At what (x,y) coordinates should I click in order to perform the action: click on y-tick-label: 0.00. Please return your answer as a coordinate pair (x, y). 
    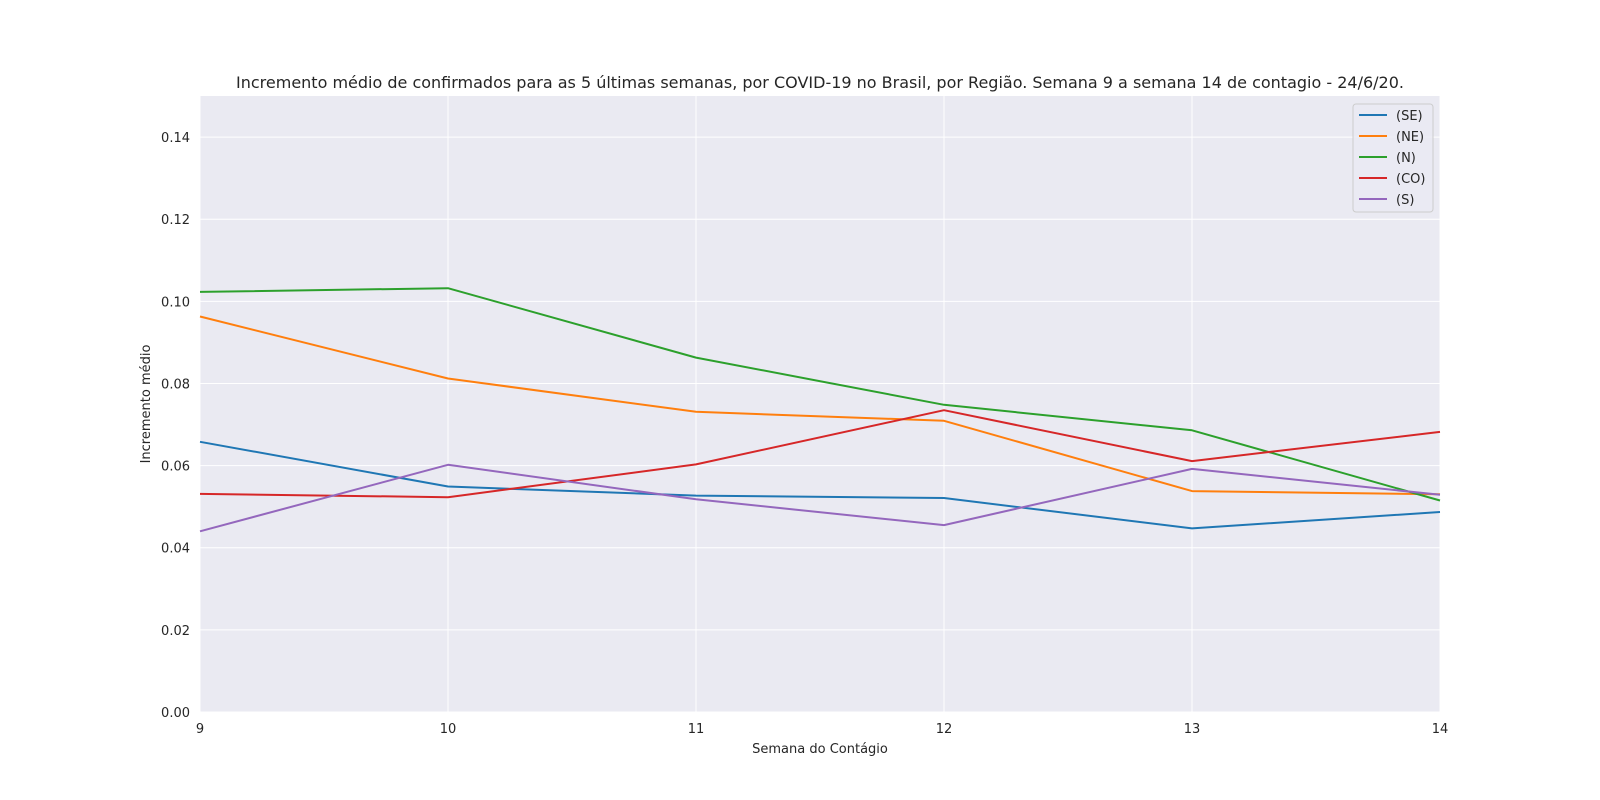
    Looking at the image, I should click on (175, 713).